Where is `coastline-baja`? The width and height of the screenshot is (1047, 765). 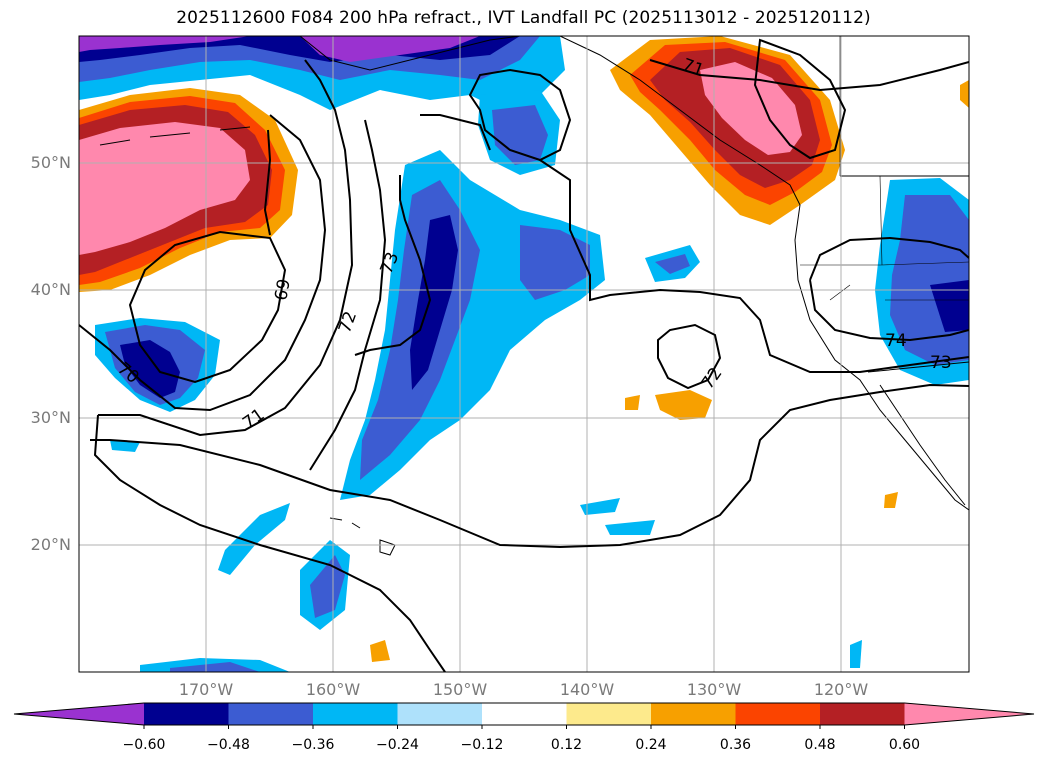 coastline-baja is located at coordinates (922, 445).